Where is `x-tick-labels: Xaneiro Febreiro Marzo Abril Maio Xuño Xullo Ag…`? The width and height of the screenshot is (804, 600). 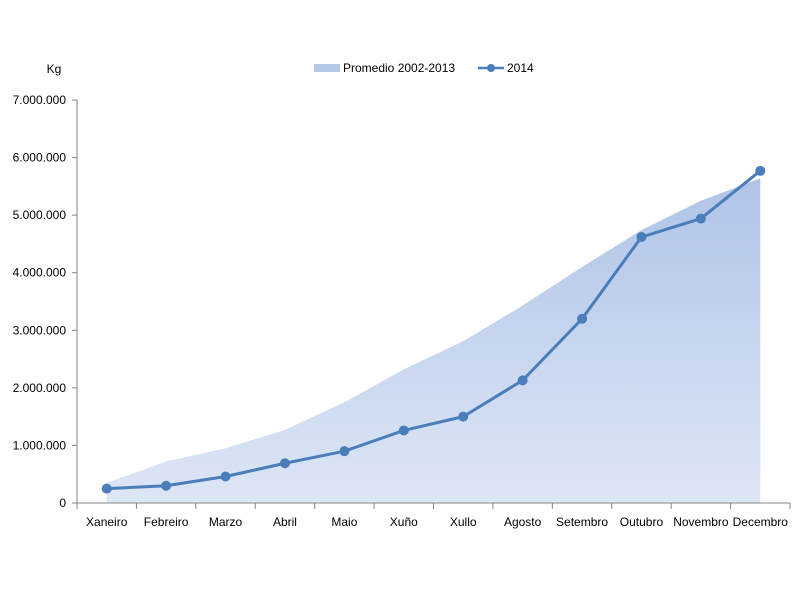 x-tick-labels: Xaneiro Febreiro Marzo Abril Maio Xuño Xullo Ag… is located at coordinates (437, 522).